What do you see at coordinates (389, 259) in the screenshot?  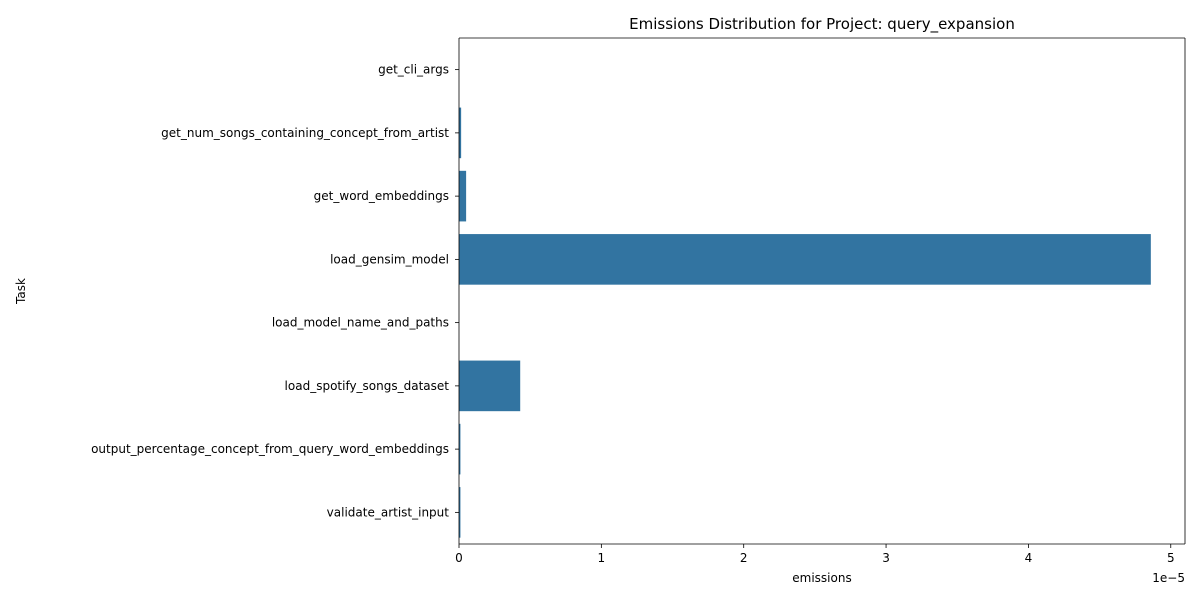 I see `y-tick-label: load_gensim_model` at bounding box center [389, 259].